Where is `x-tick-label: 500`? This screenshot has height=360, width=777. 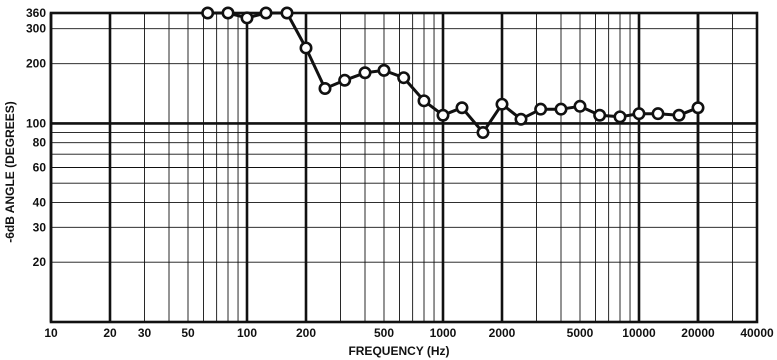
x-tick-label: 500 is located at coordinates (384, 333).